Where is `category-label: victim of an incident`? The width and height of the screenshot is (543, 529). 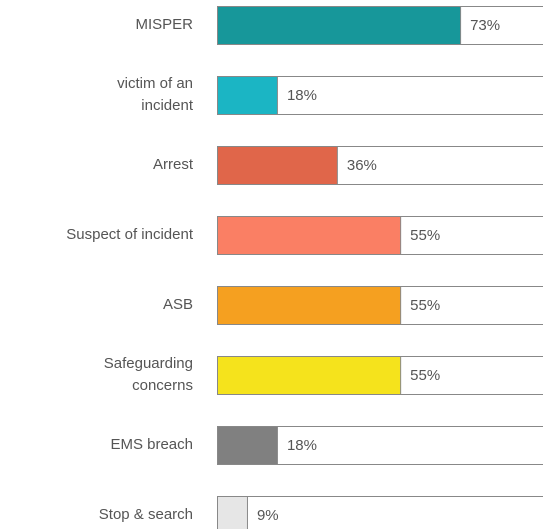 category-label: victim of an incident is located at coordinates (155, 94).